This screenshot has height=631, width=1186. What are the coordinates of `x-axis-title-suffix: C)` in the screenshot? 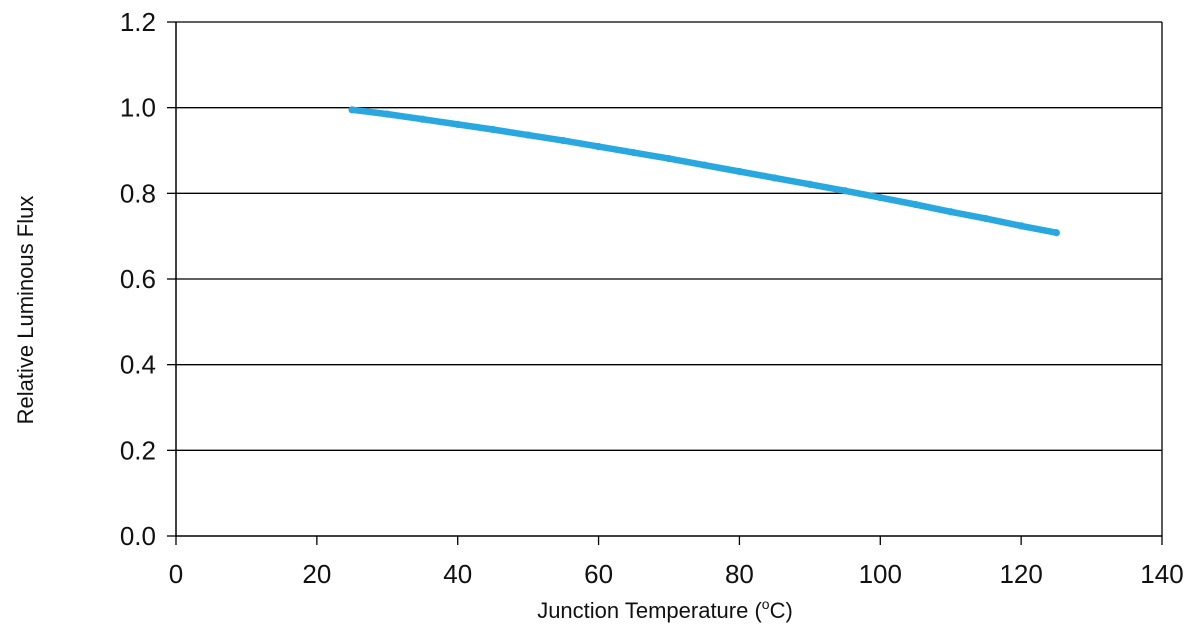 It's located at (781, 610).